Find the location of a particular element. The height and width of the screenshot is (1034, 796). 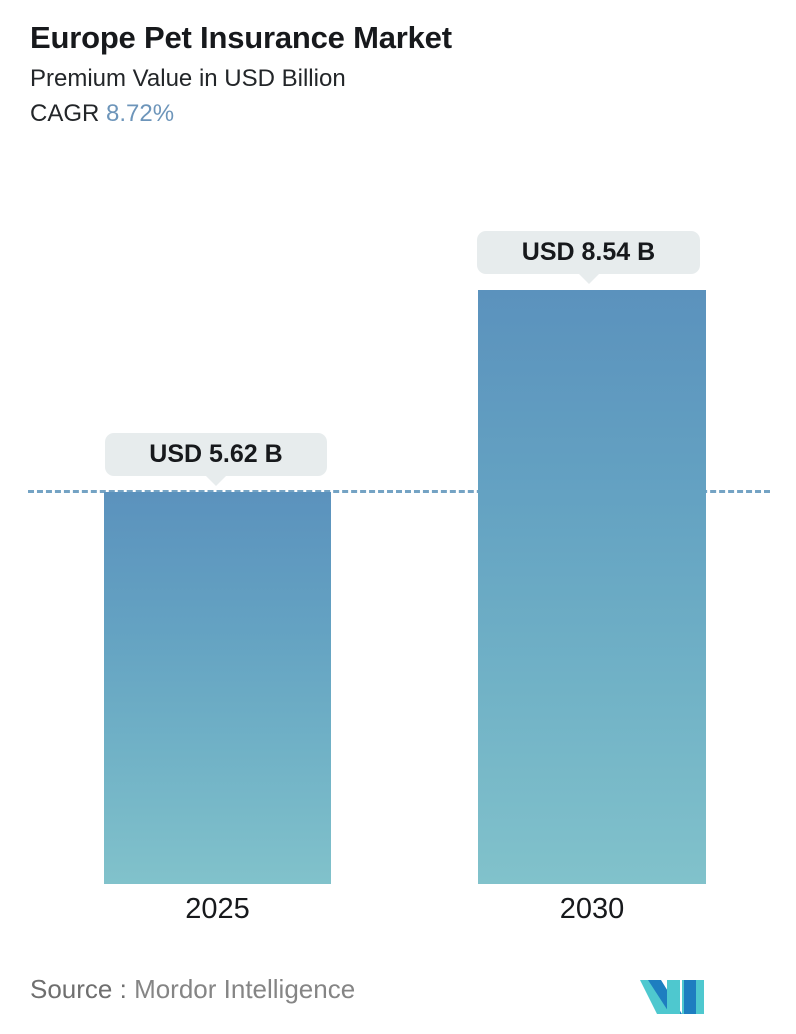

x-axis-tick-2030: 2030 is located at coordinates (592, 909).